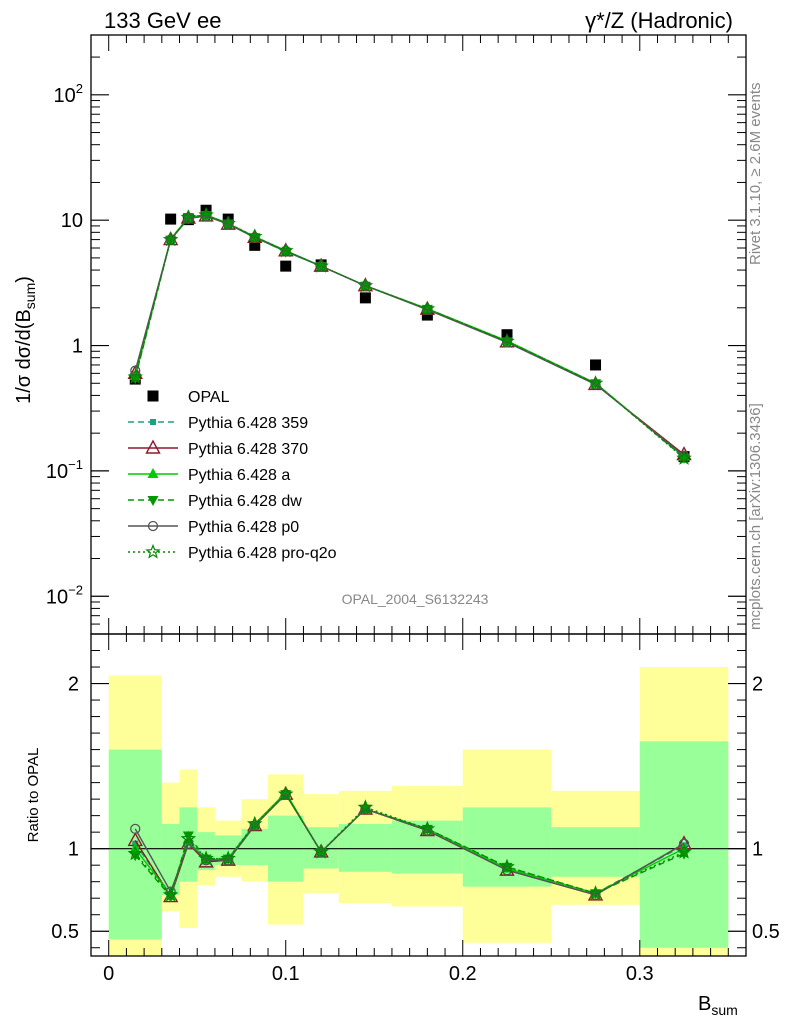  Describe the element at coordinates (108, 974) in the screenshot. I see `x-tick-label: 0` at that location.